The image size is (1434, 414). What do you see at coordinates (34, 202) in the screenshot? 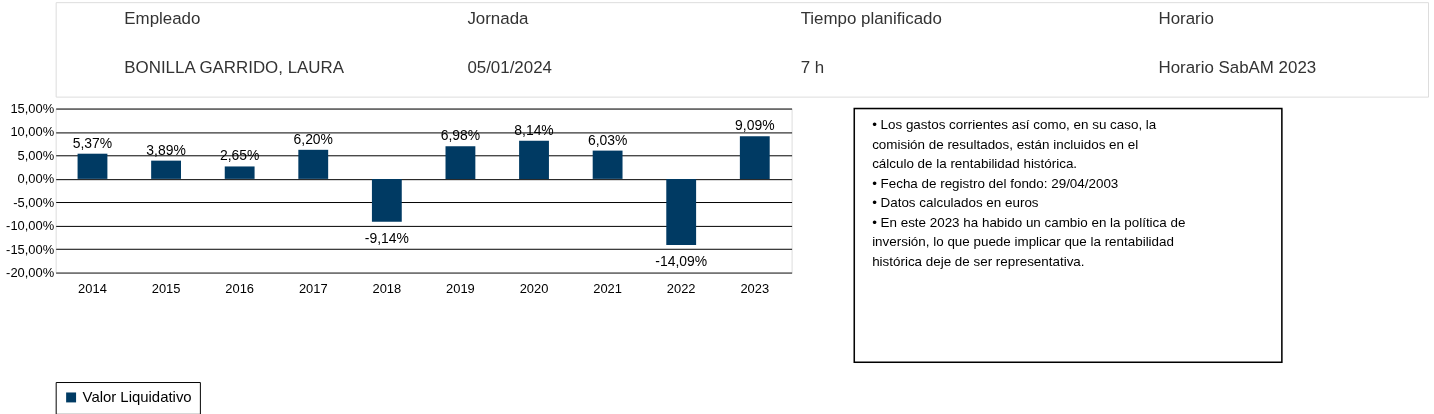
I see `y-tick-label: -5,00%` at bounding box center [34, 202].